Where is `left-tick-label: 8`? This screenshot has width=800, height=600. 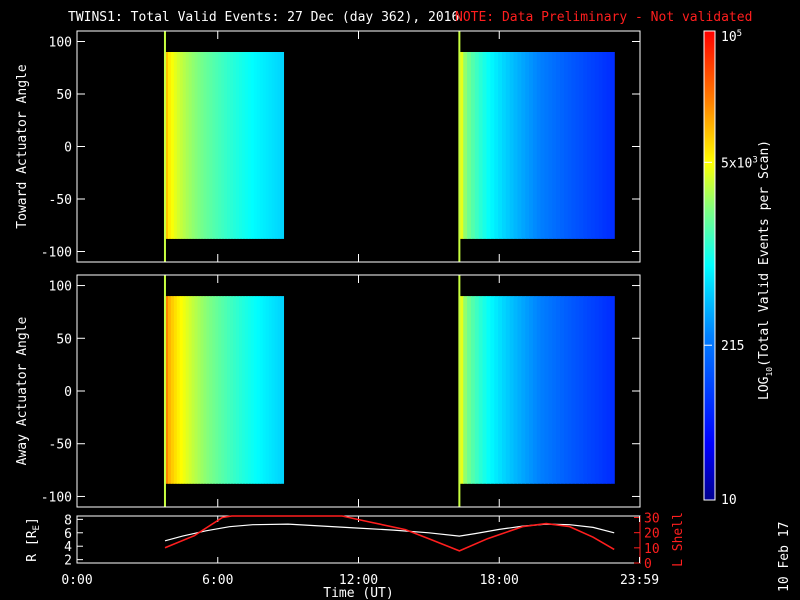 left-tick-label: 8 is located at coordinates (68, 520).